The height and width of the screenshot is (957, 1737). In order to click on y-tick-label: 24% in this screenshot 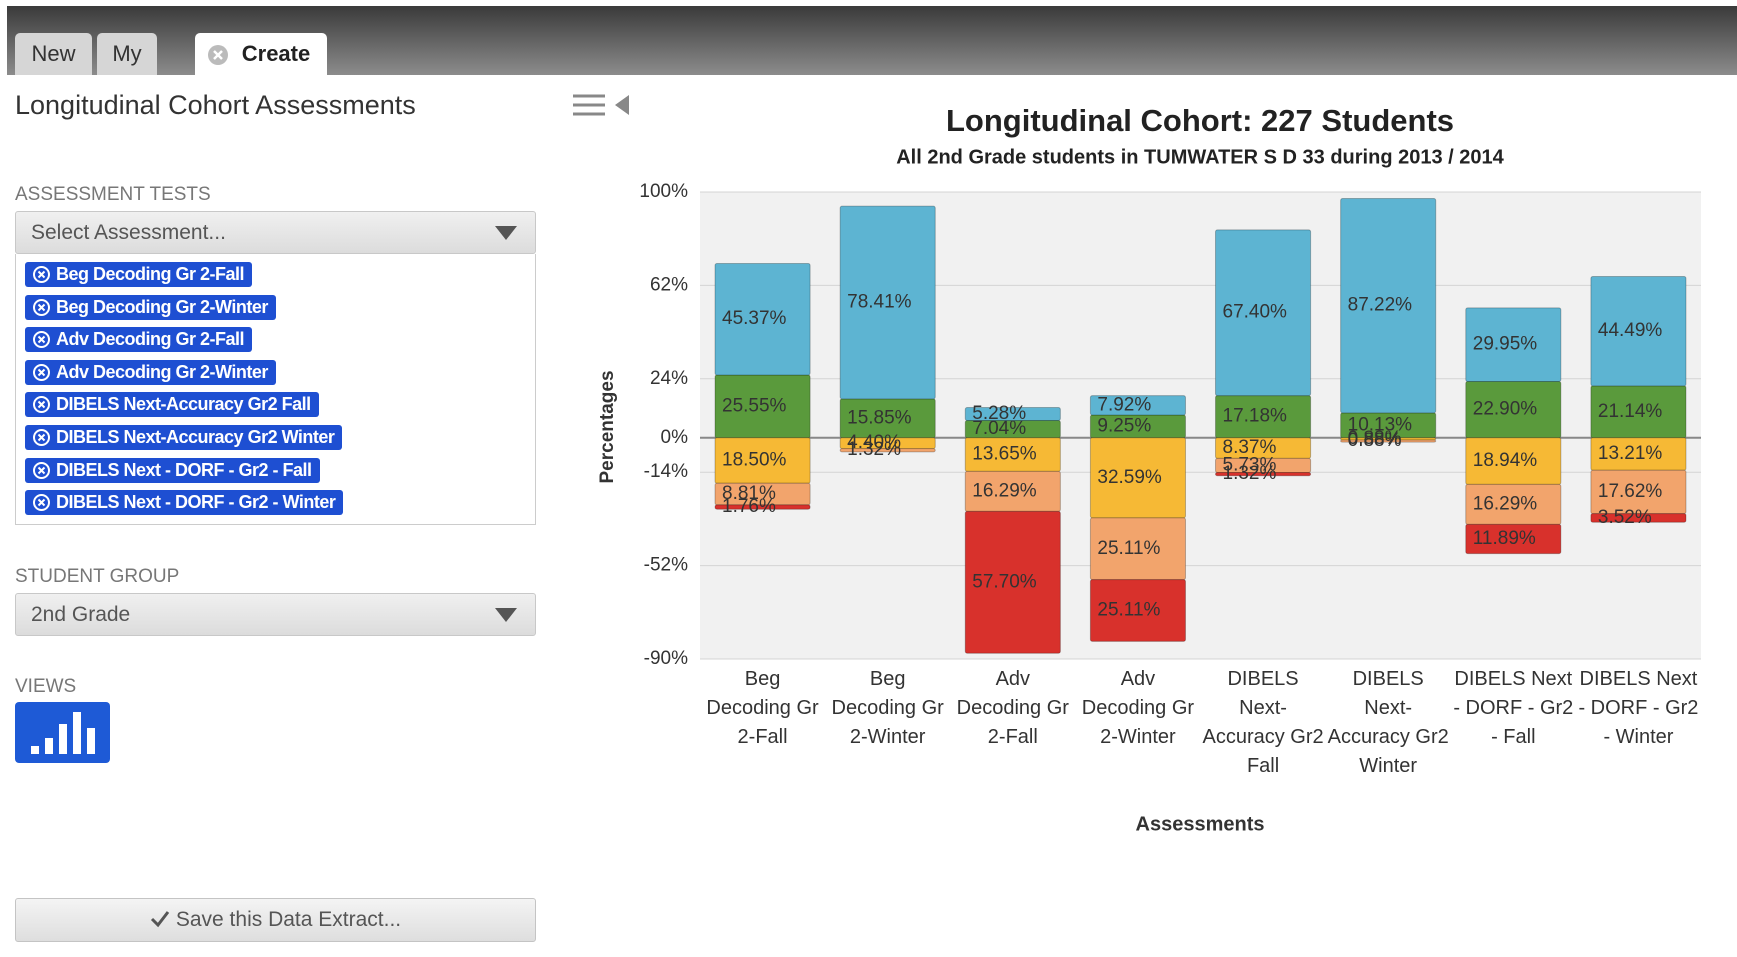, I will do `click(669, 378)`.